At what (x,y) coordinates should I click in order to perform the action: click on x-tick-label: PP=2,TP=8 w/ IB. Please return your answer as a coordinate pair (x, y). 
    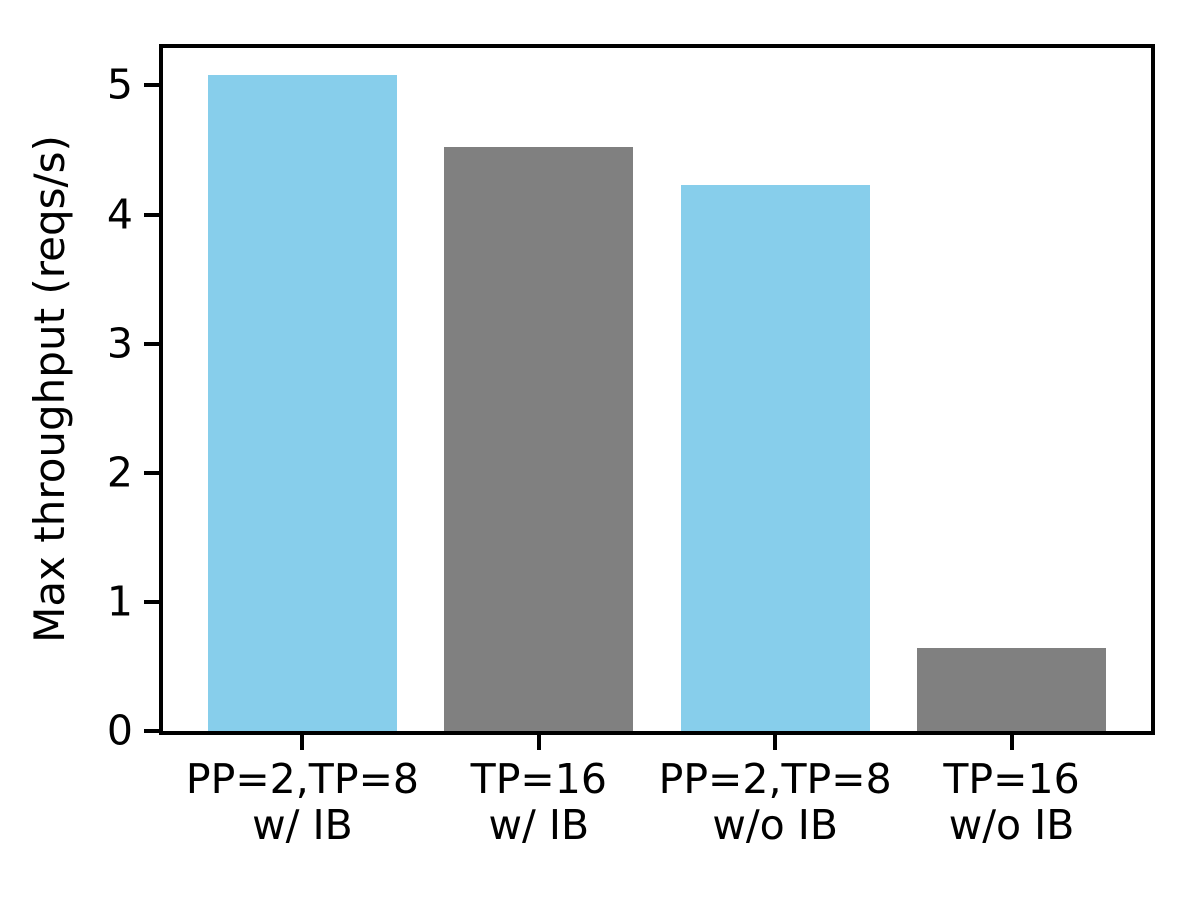
    Looking at the image, I should click on (302, 802).